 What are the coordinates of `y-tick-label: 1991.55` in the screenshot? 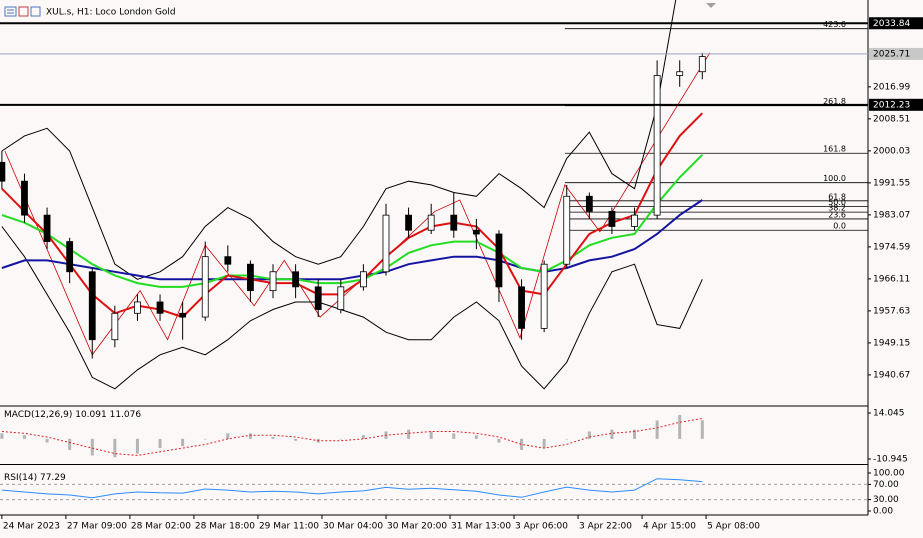 It's located at (891, 183).